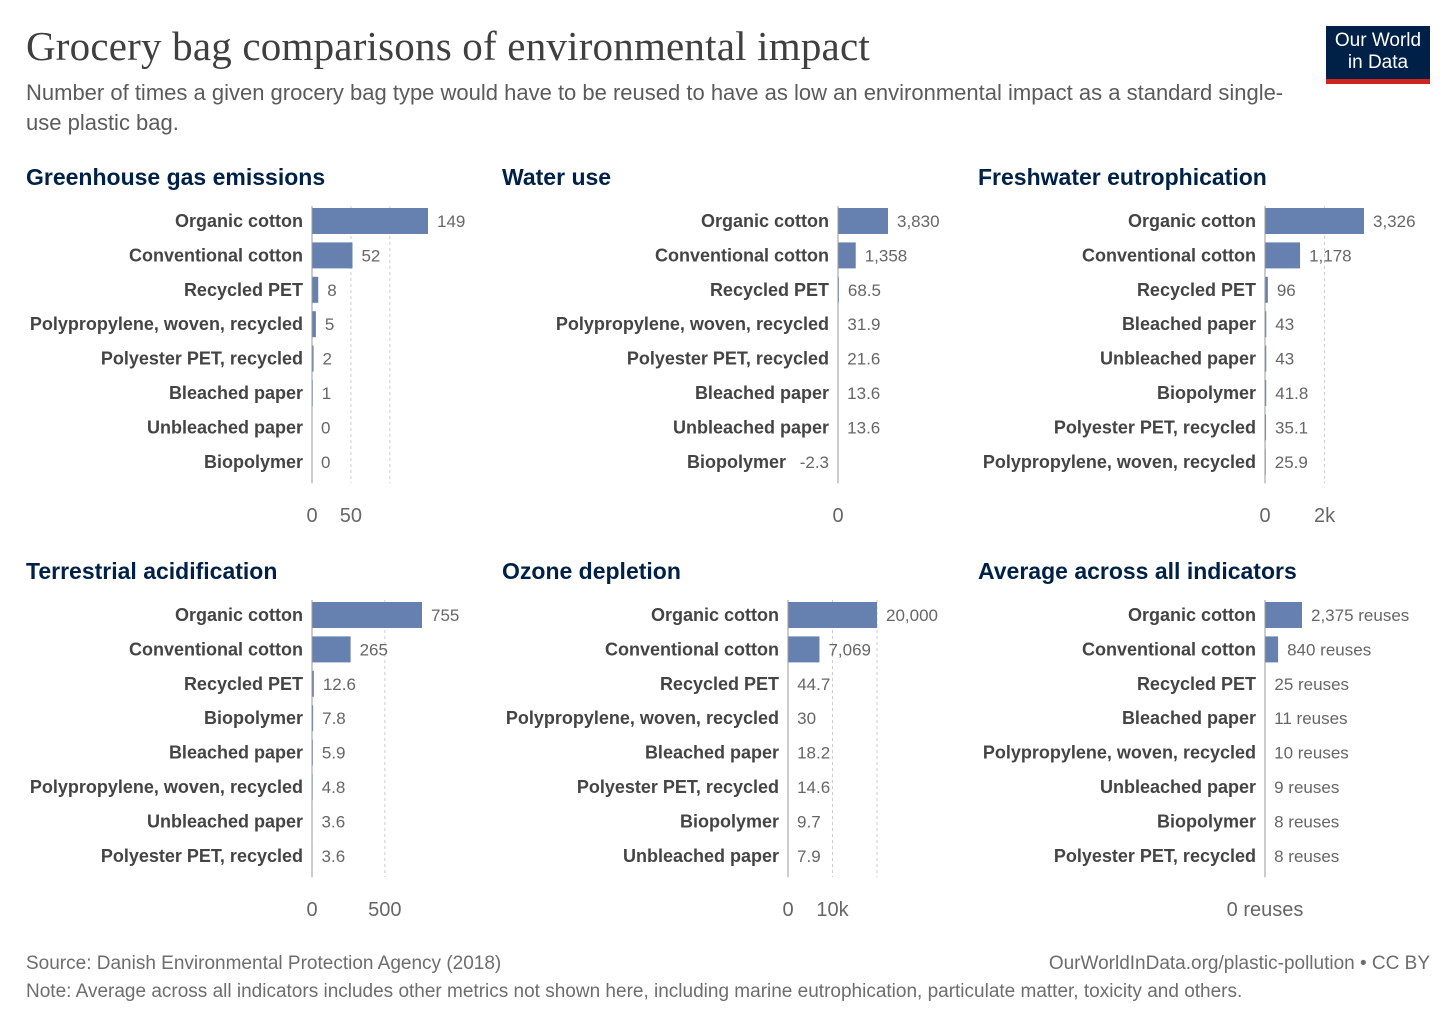 Image resolution: width=1456 pixels, height=1028 pixels. I want to click on panel-0-category-label-3: Polypropylene, woven, recycled, so click(166, 324).